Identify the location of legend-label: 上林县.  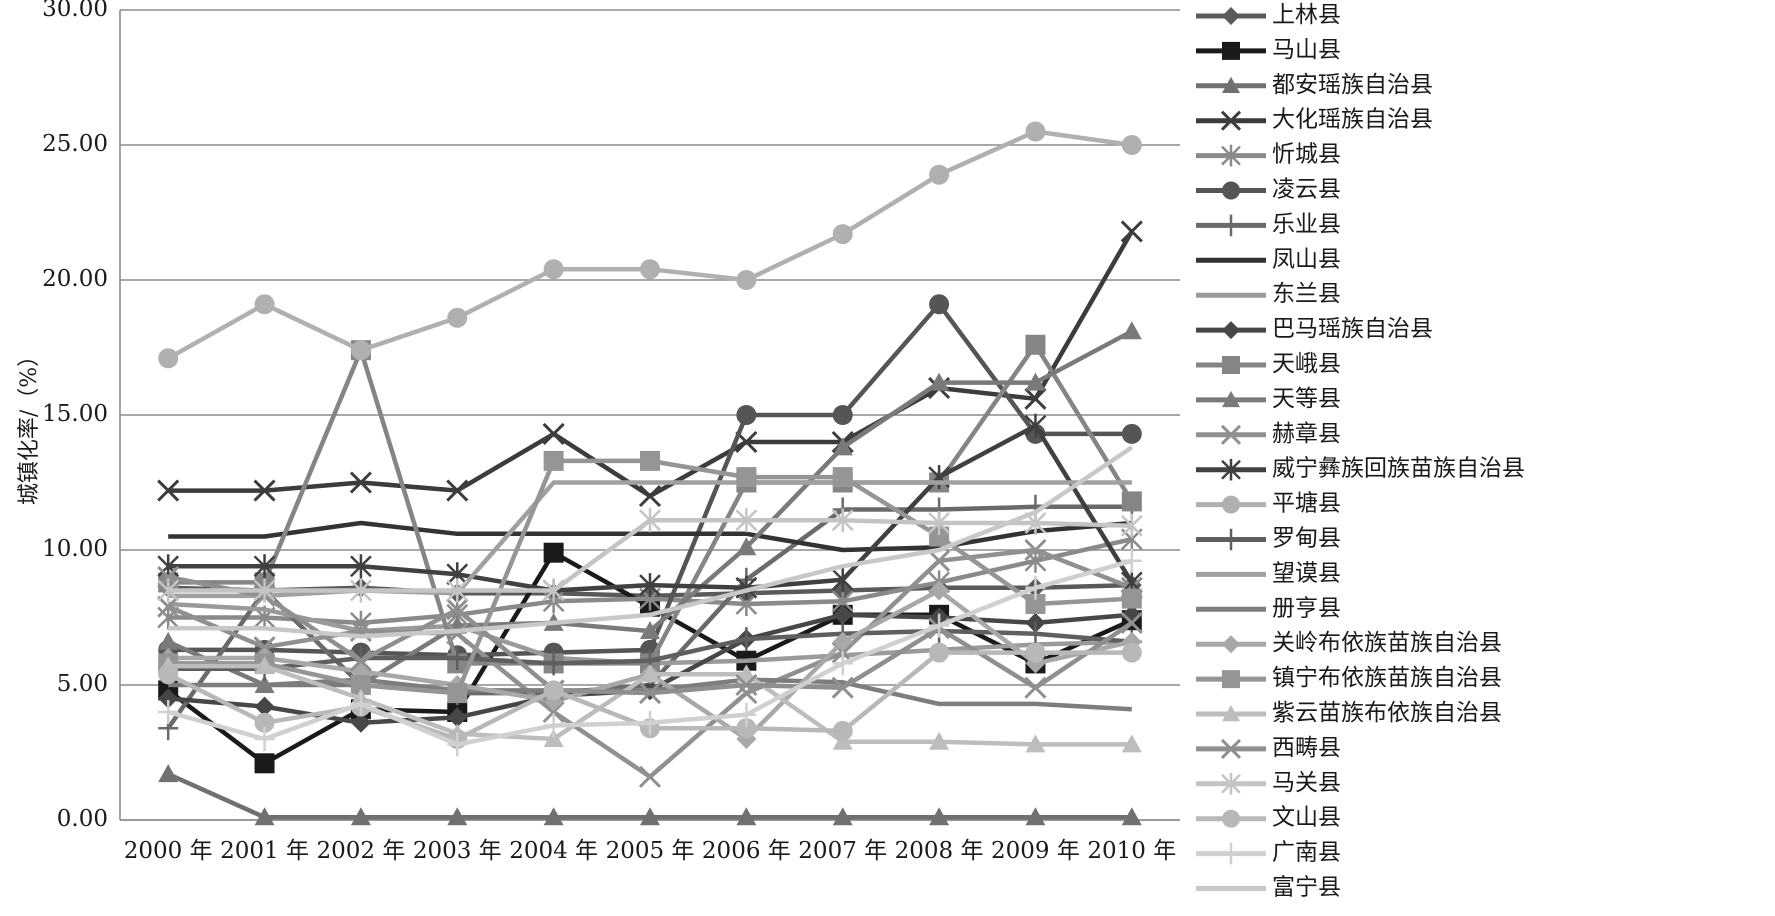
(1306, 15).